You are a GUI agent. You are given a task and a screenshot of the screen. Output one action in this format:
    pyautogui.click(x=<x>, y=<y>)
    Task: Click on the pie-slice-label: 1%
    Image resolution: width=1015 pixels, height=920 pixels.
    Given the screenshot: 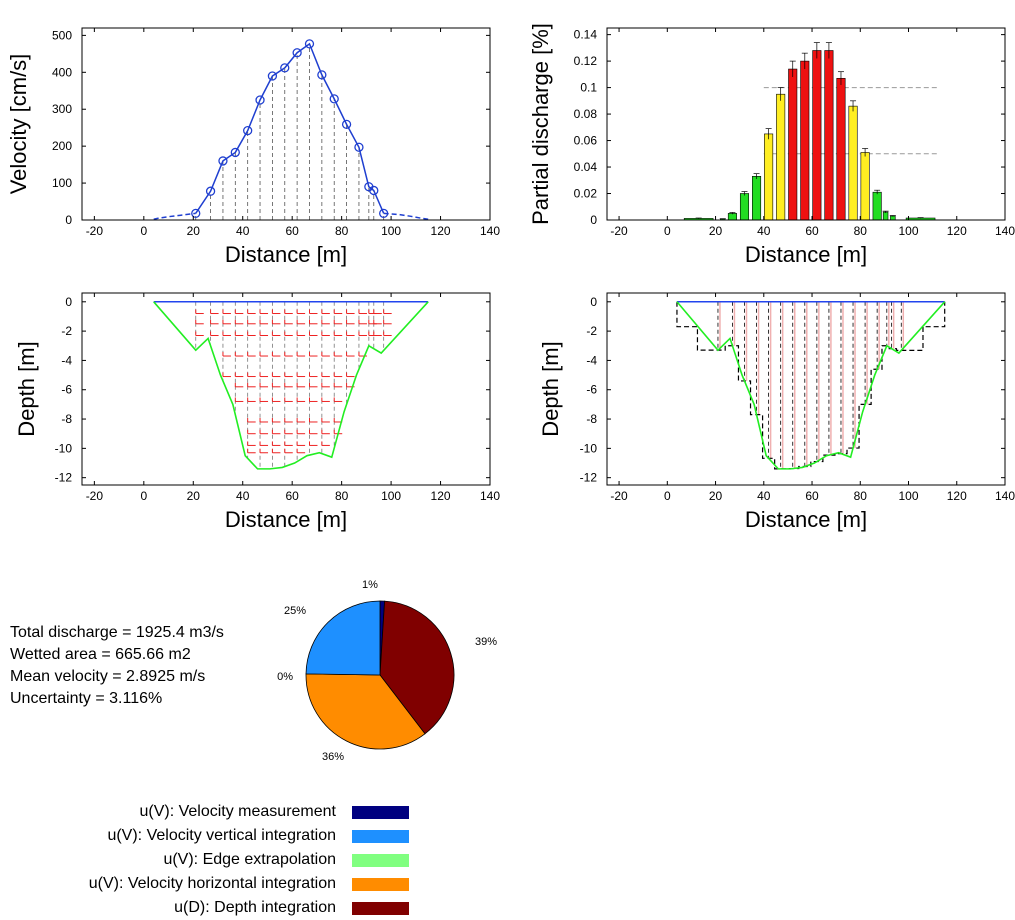 What is the action you would take?
    pyautogui.click(x=370, y=585)
    